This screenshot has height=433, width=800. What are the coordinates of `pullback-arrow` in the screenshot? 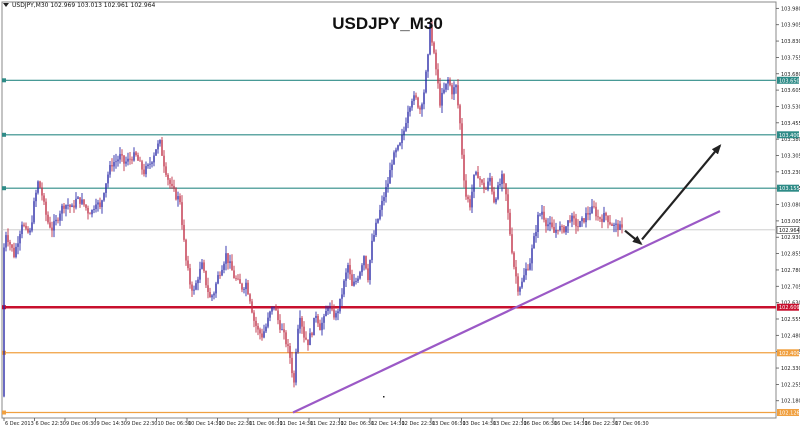 It's located at (633, 237).